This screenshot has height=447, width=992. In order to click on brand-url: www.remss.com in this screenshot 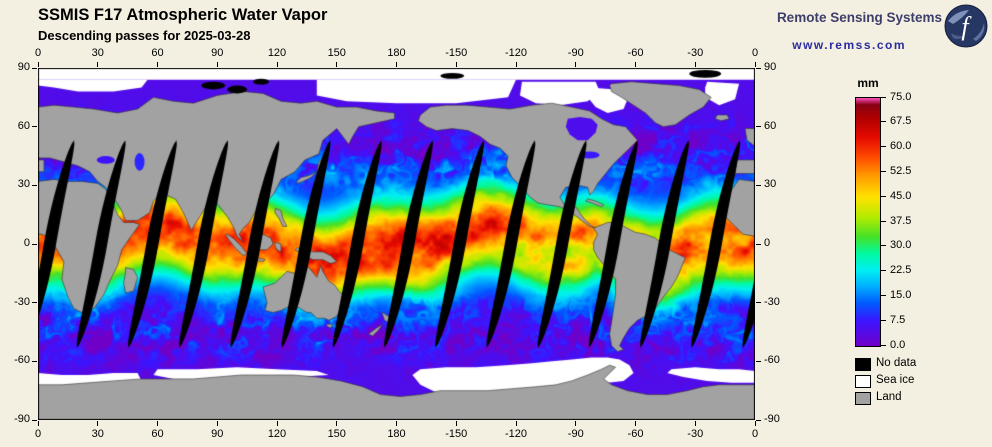, I will do `click(849, 45)`.